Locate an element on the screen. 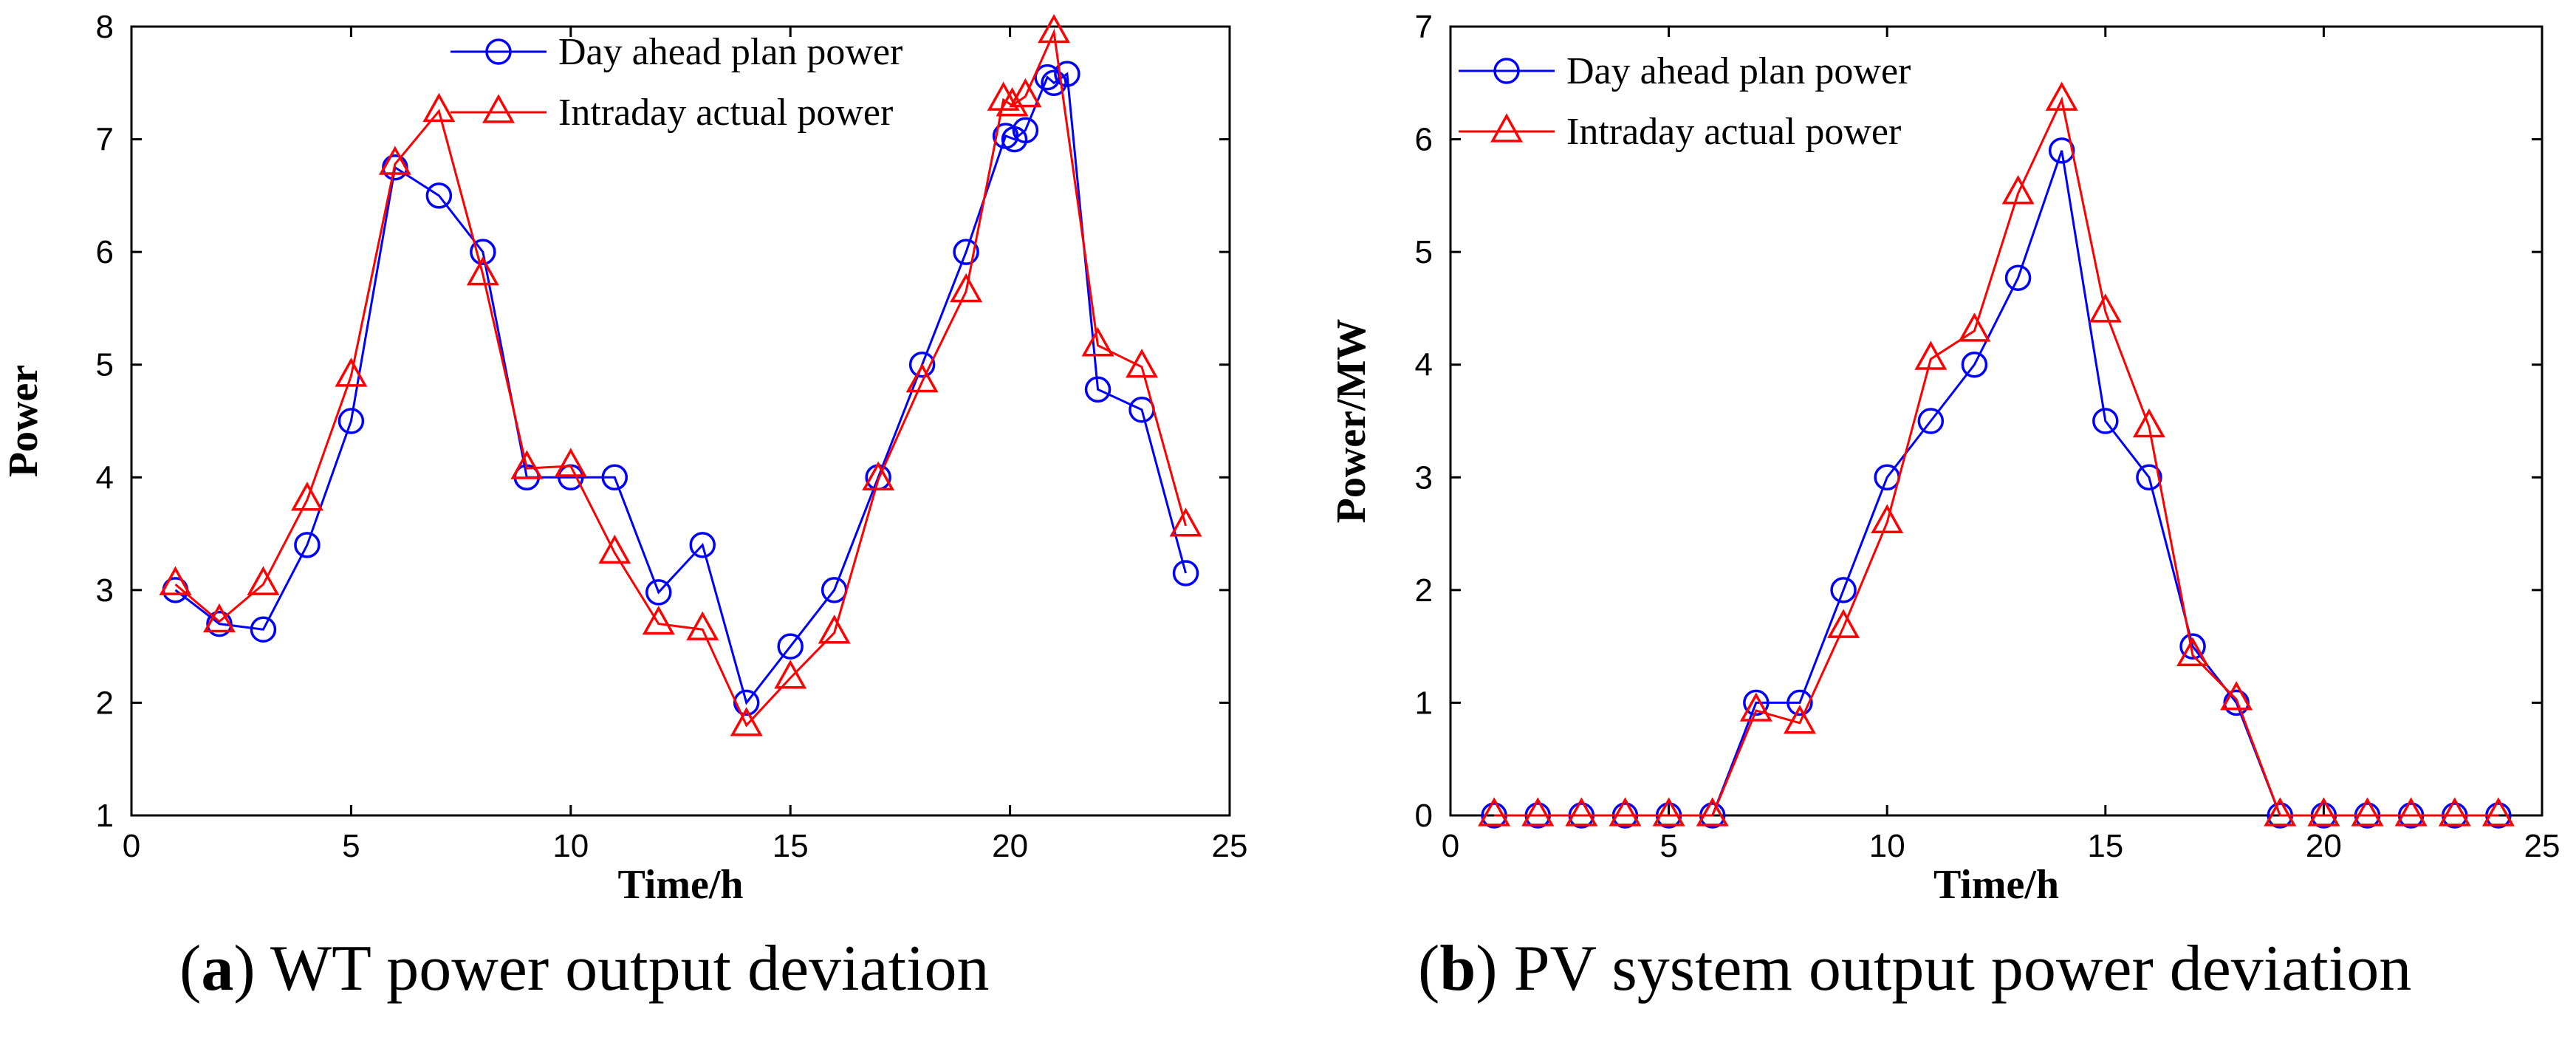 Image resolution: width=2576 pixels, height=1037 pixels. pv-y-tick-label: 1 is located at coordinates (1424, 703).